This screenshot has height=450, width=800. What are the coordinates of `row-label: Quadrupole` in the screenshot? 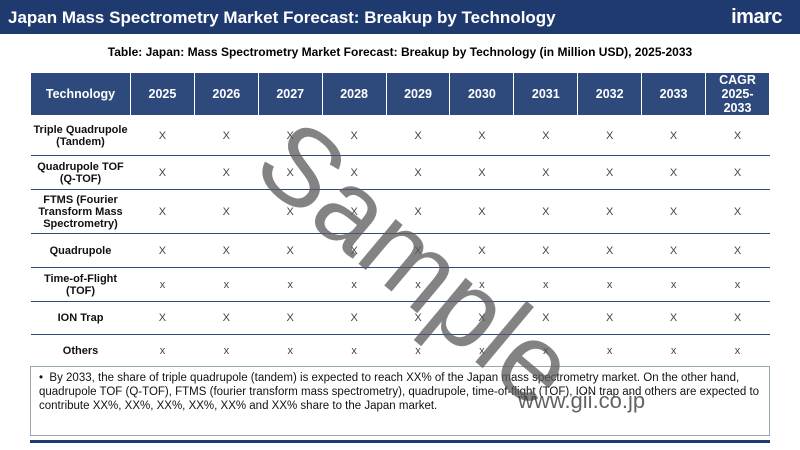 It's located at (80, 250).